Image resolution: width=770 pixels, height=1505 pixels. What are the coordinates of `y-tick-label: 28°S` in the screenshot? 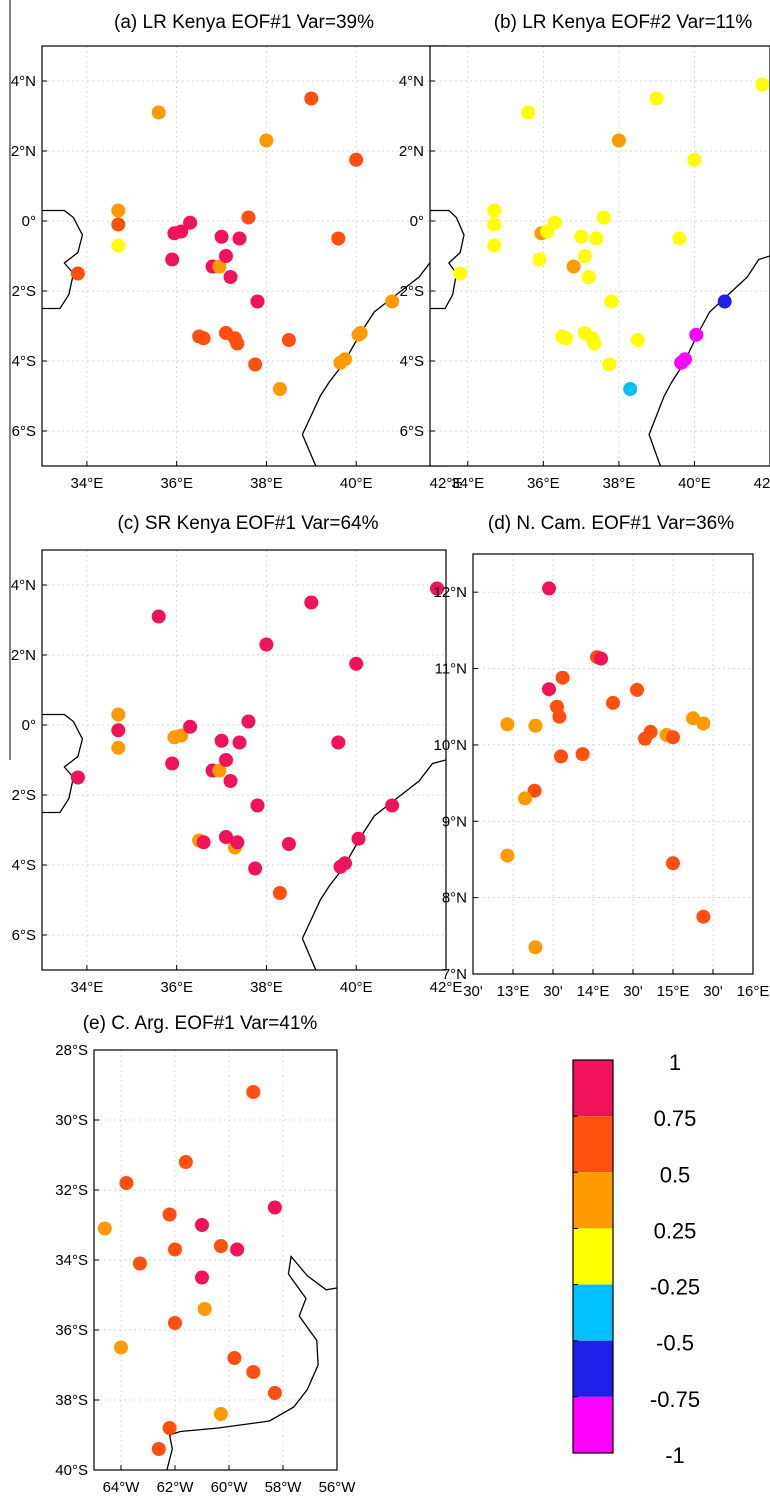 It's located at (71, 1050).